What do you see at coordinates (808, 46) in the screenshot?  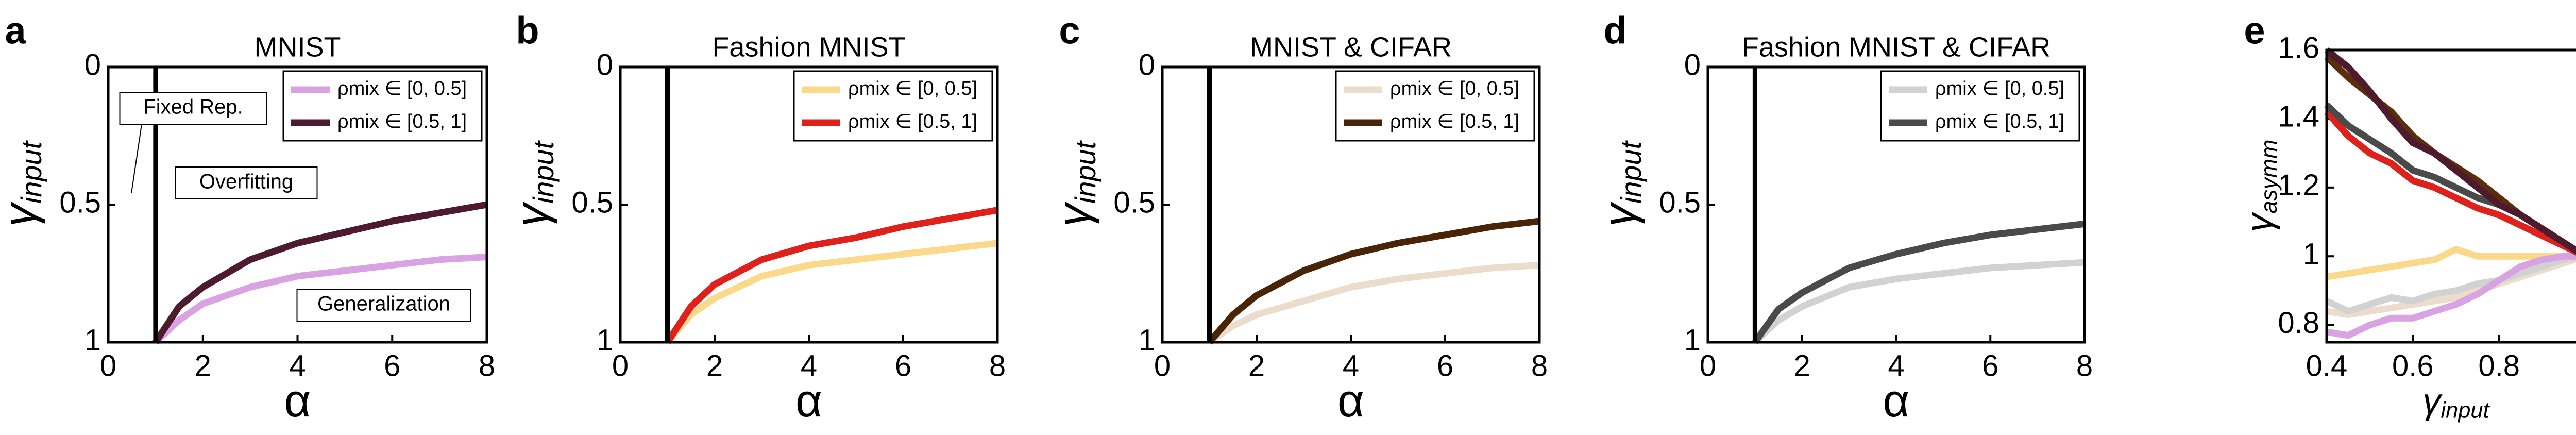 I see `panel-title: Fashion MNIST` at bounding box center [808, 46].